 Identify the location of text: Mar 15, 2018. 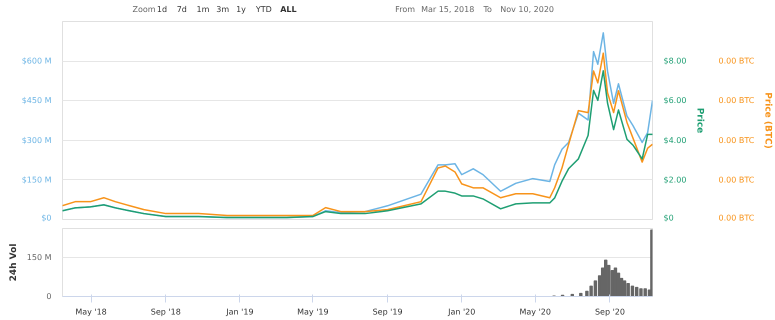
(447, 9).